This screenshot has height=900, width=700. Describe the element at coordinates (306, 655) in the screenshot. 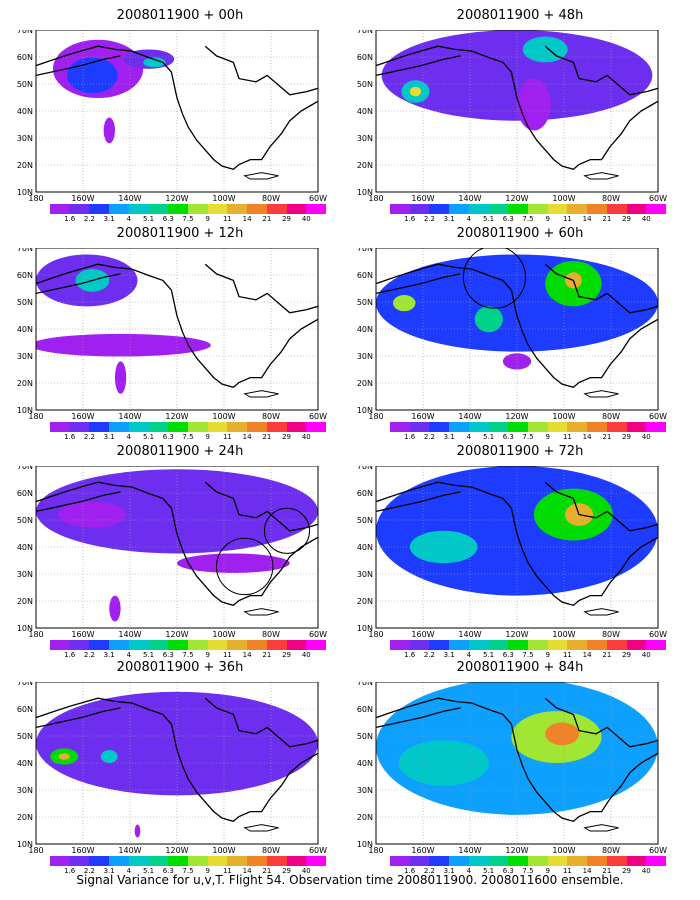

I see `colorbar-label: 40` at that location.